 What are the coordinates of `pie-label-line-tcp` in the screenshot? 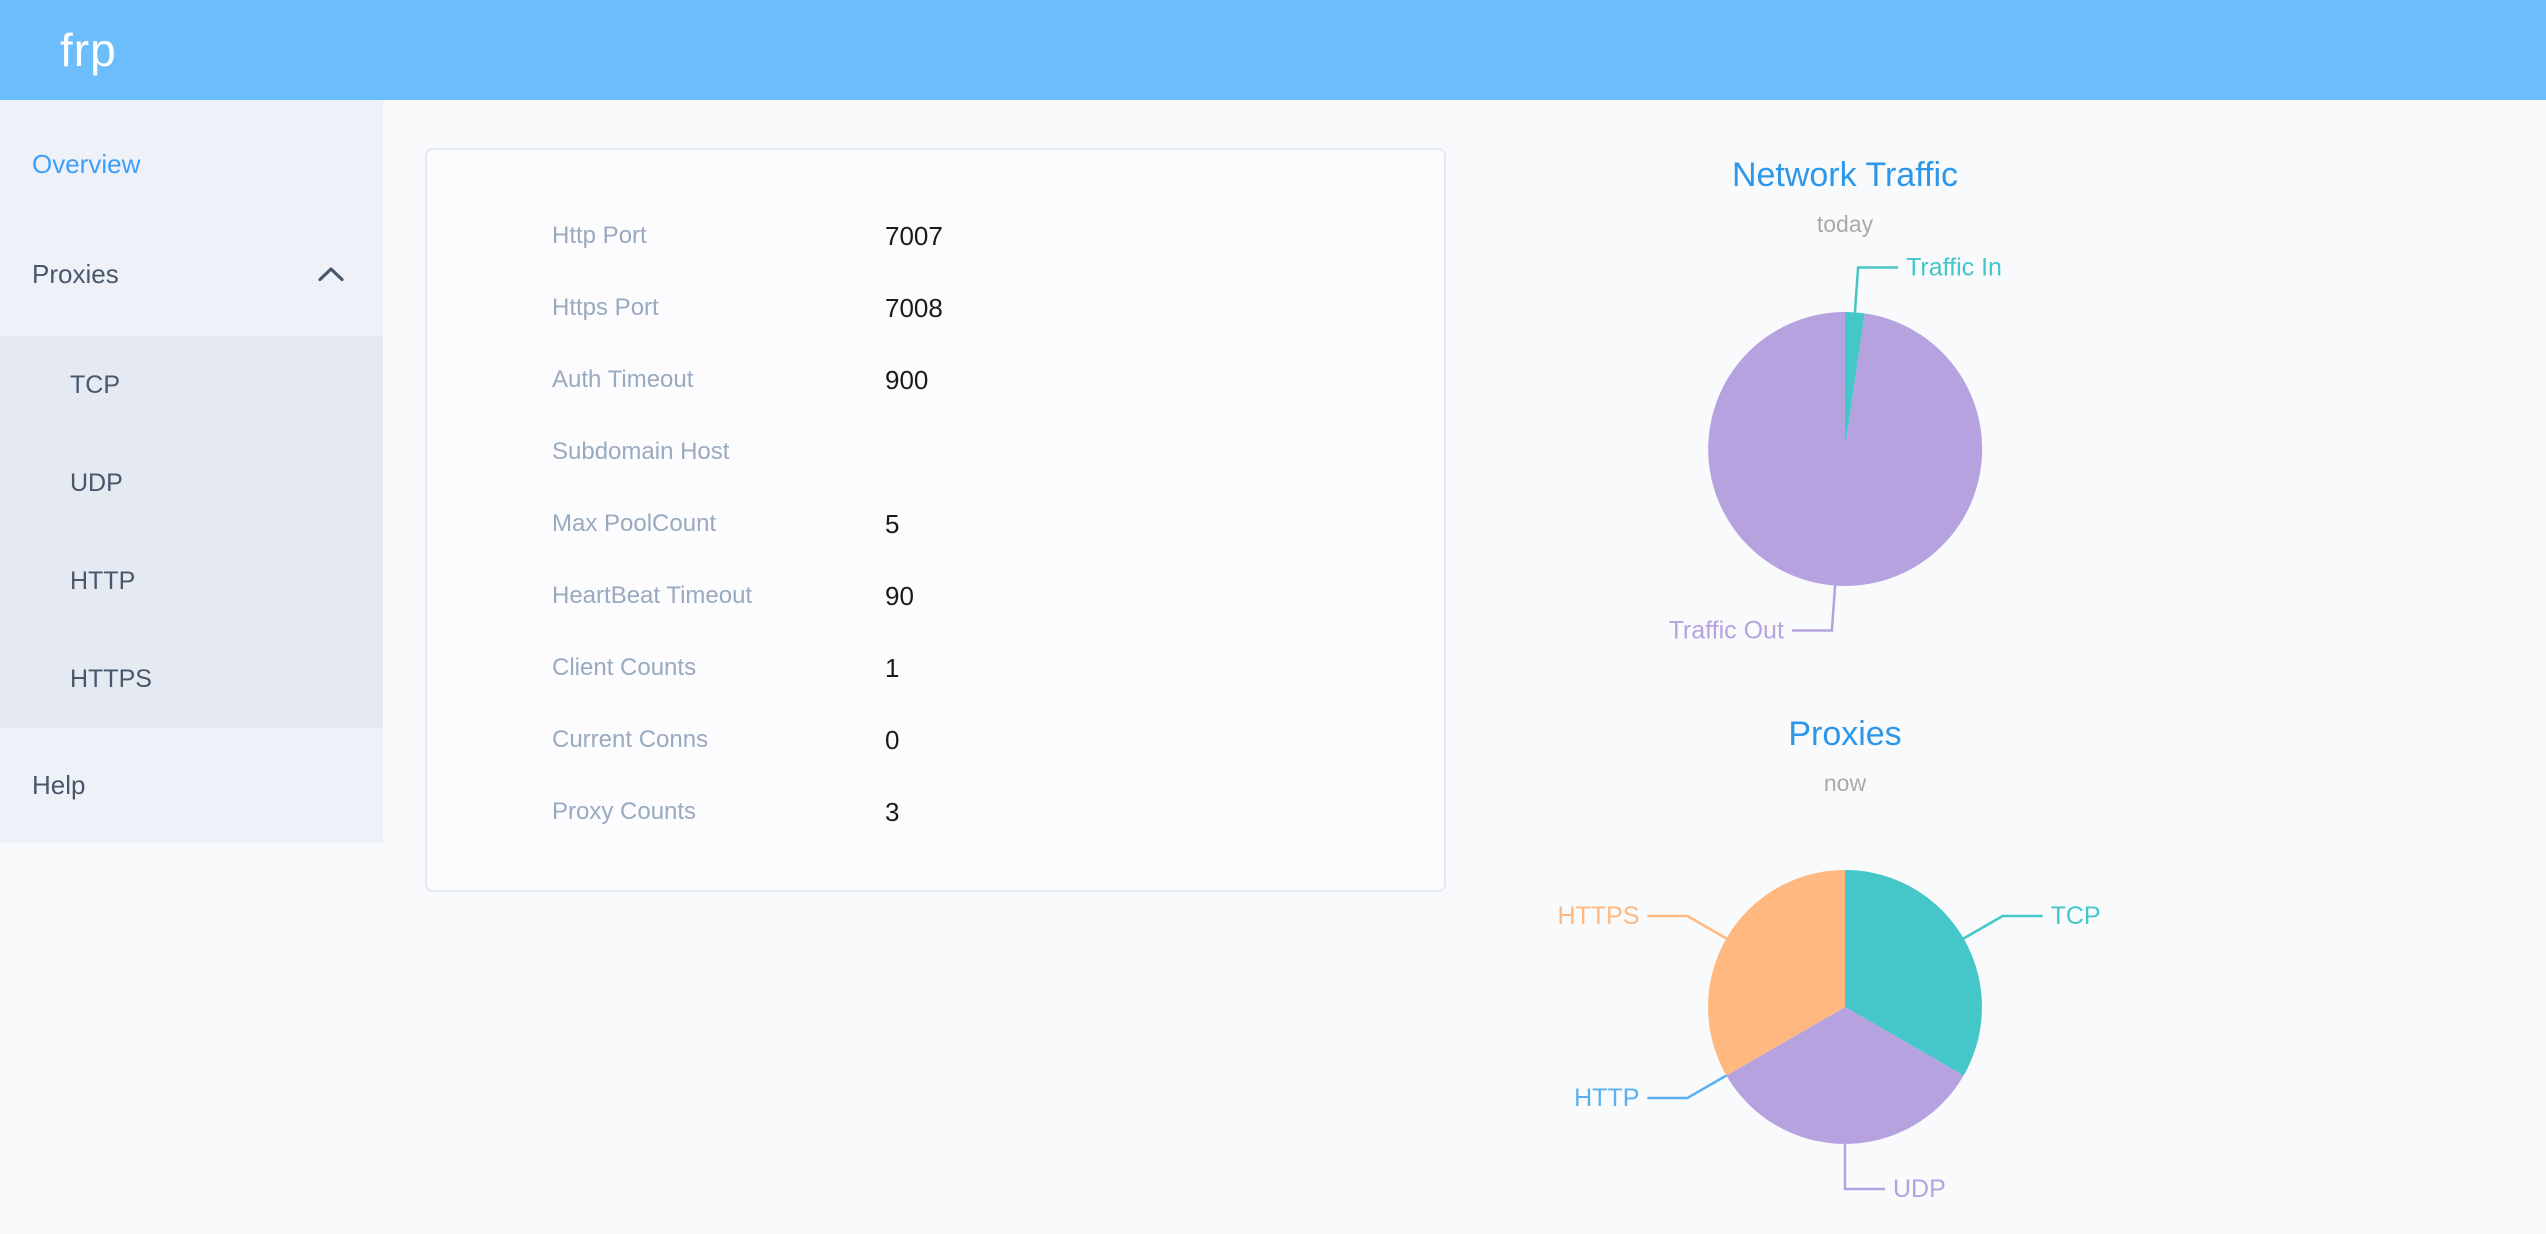 It's located at (2002, 927).